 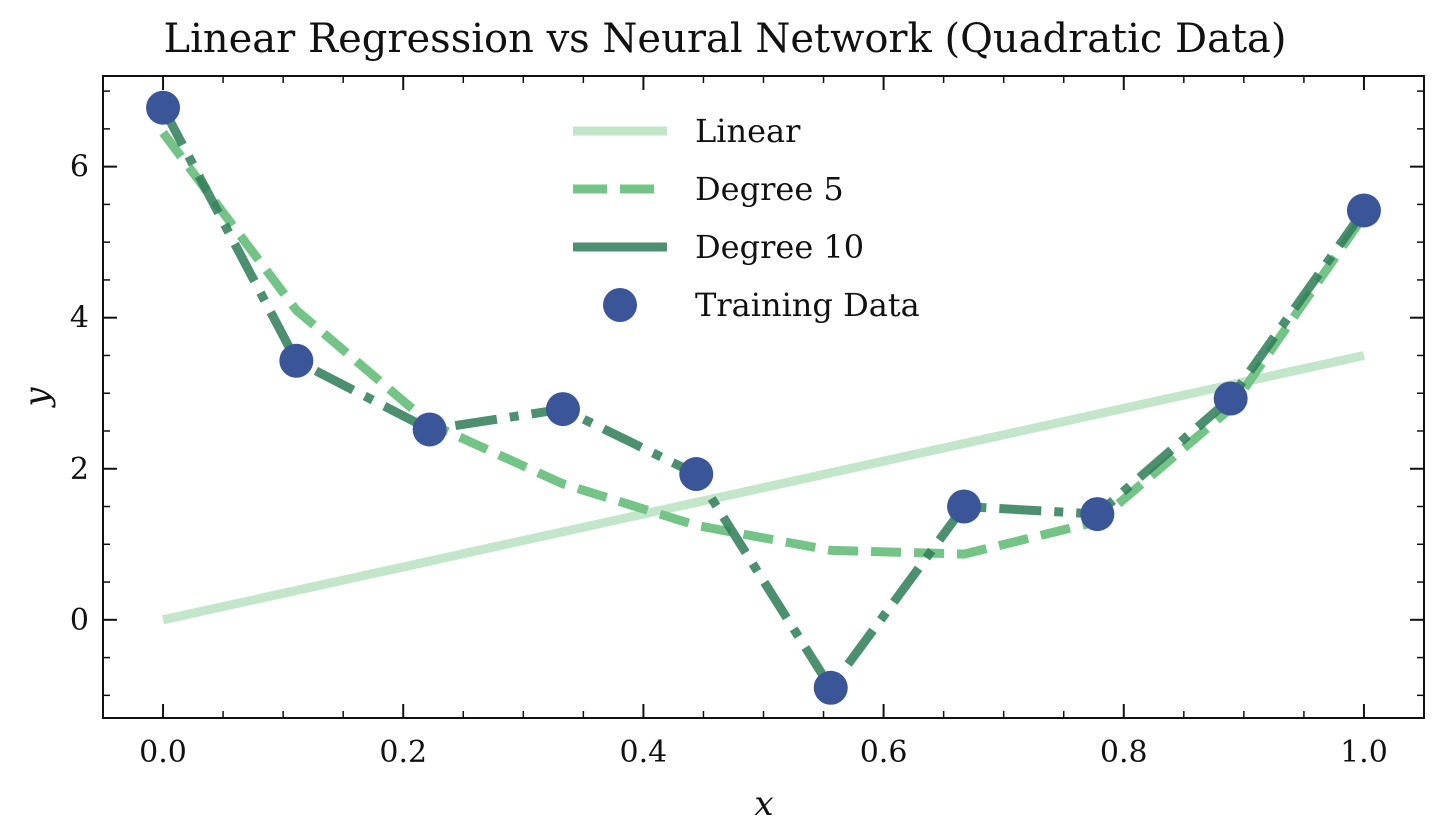 What do you see at coordinates (763, 804) in the screenshot?
I see `x-axis-label: x` at bounding box center [763, 804].